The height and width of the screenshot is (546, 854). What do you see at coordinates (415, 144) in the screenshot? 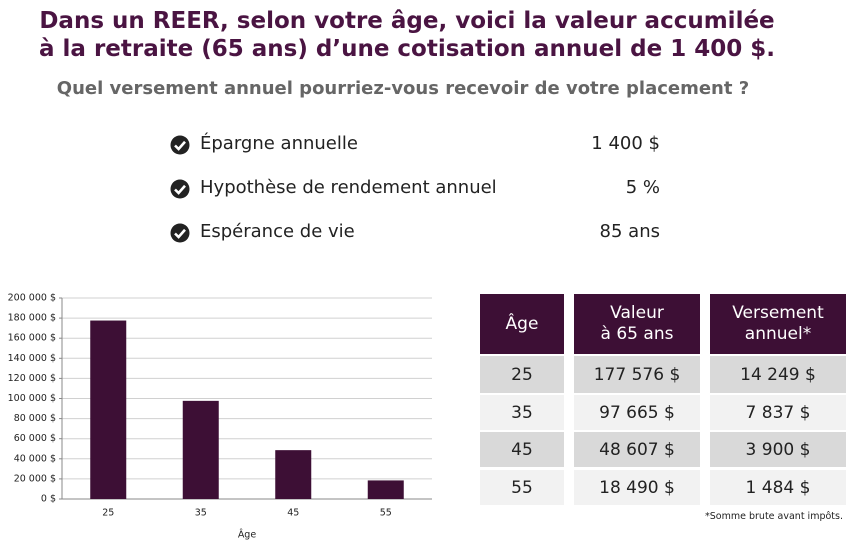
I see `assumption: Épargne annuelle 1 400 $` at bounding box center [415, 144].